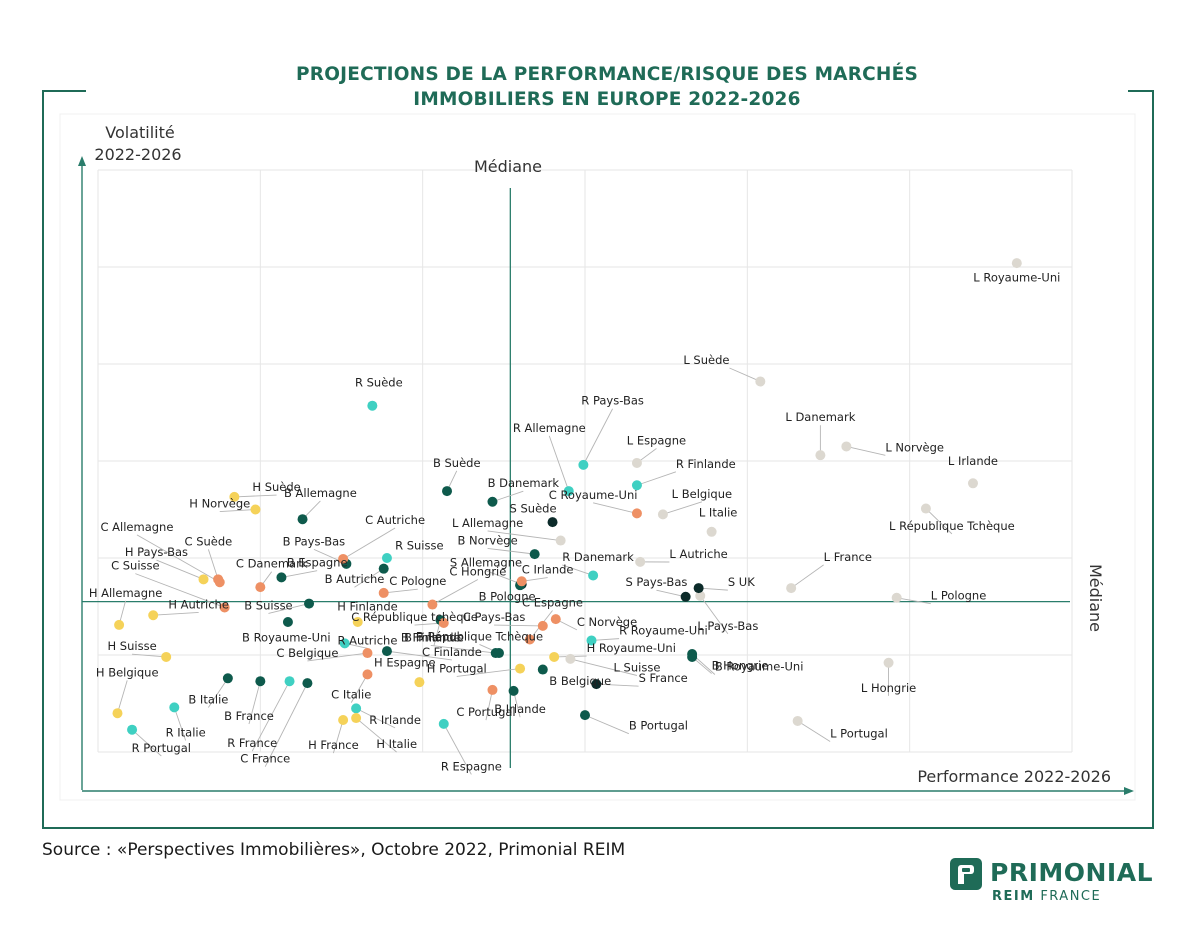 The width and height of the screenshot is (1200, 941). I want to click on data-point-label: B Hongrie, so click(740, 666).